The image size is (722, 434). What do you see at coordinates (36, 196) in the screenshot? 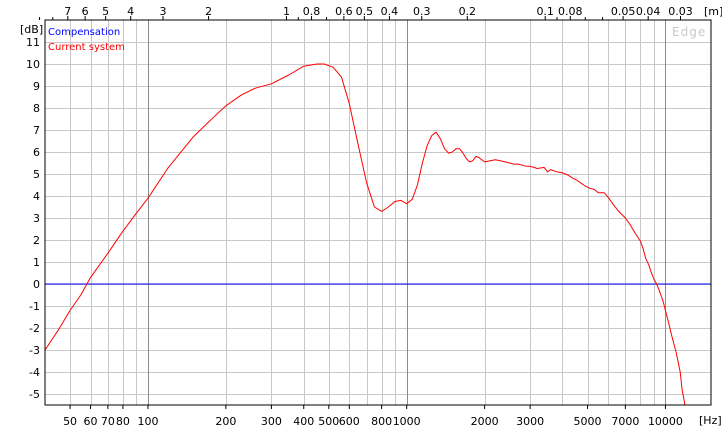
I see `y-tick-label: 4` at bounding box center [36, 196].